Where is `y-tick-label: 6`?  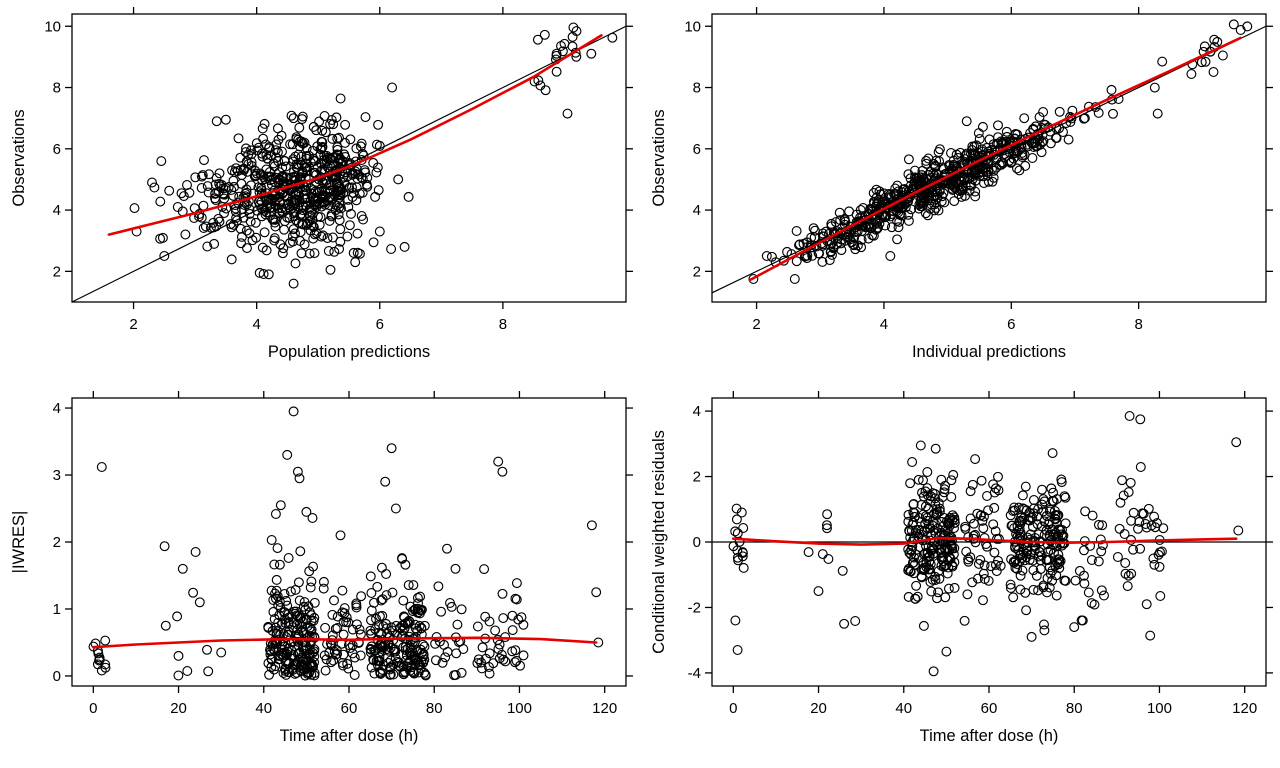
y-tick-label: 6 is located at coordinates (697, 149).